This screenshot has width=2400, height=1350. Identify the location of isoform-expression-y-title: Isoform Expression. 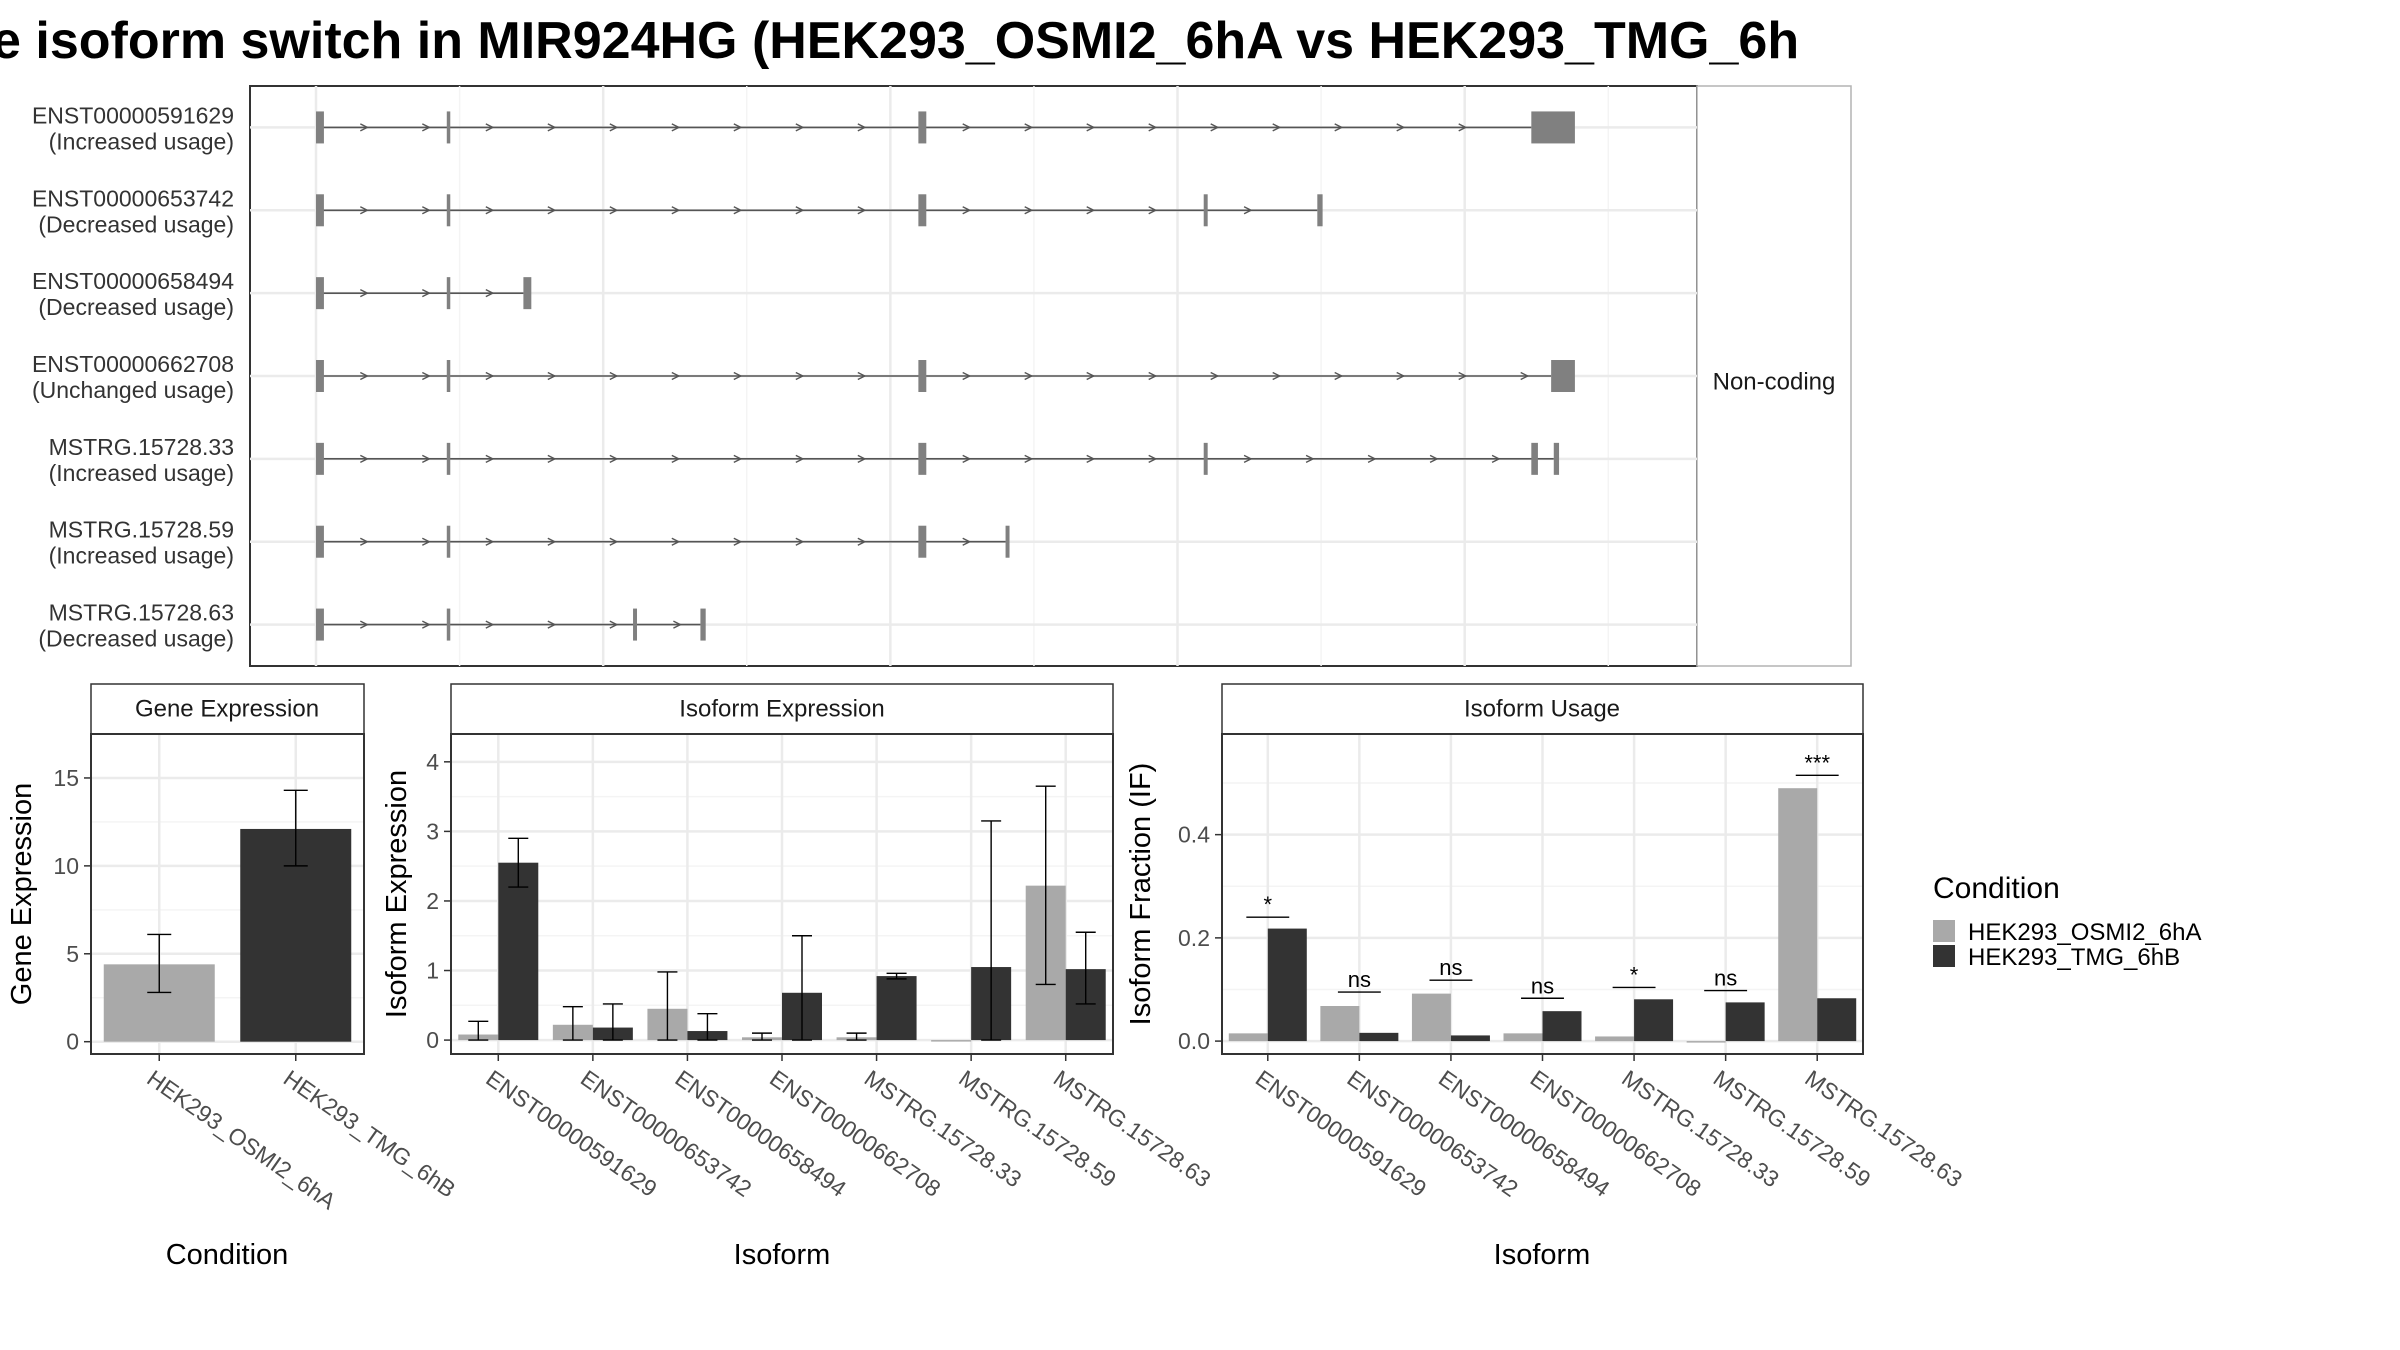
(397, 894).